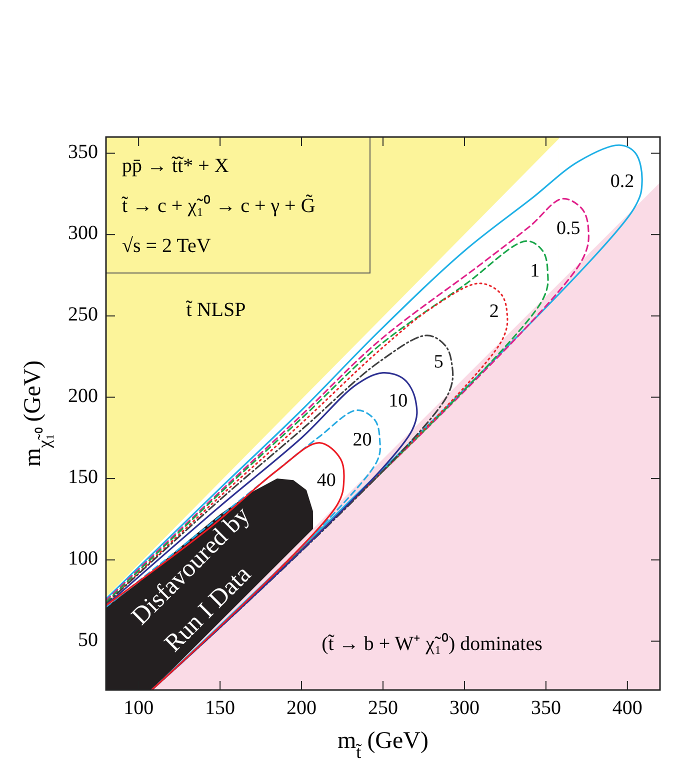 The width and height of the screenshot is (700, 762). I want to click on annotation: (t̃ → b + W⁺ χ̃₁⁰) dominates, so click(432, 643).